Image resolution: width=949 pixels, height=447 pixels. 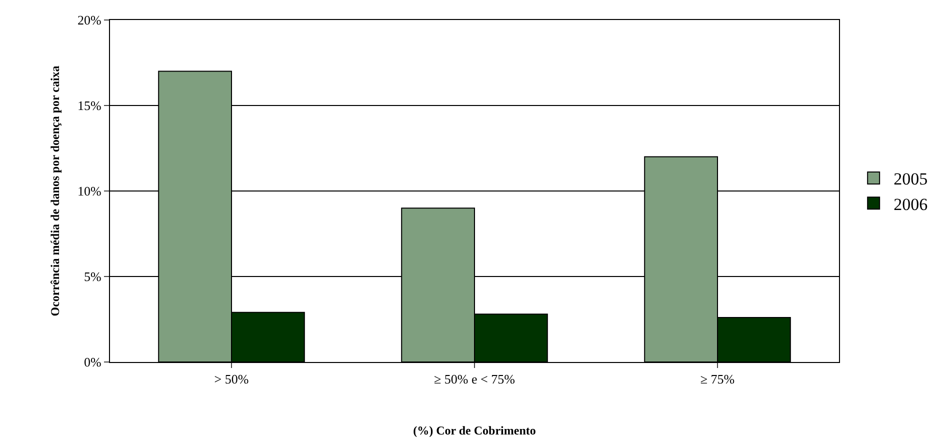 What do you see at coordinates (90, 106) in the screenshot?
I see `y-tick-label: 15%` at bounding box center [90, 106].